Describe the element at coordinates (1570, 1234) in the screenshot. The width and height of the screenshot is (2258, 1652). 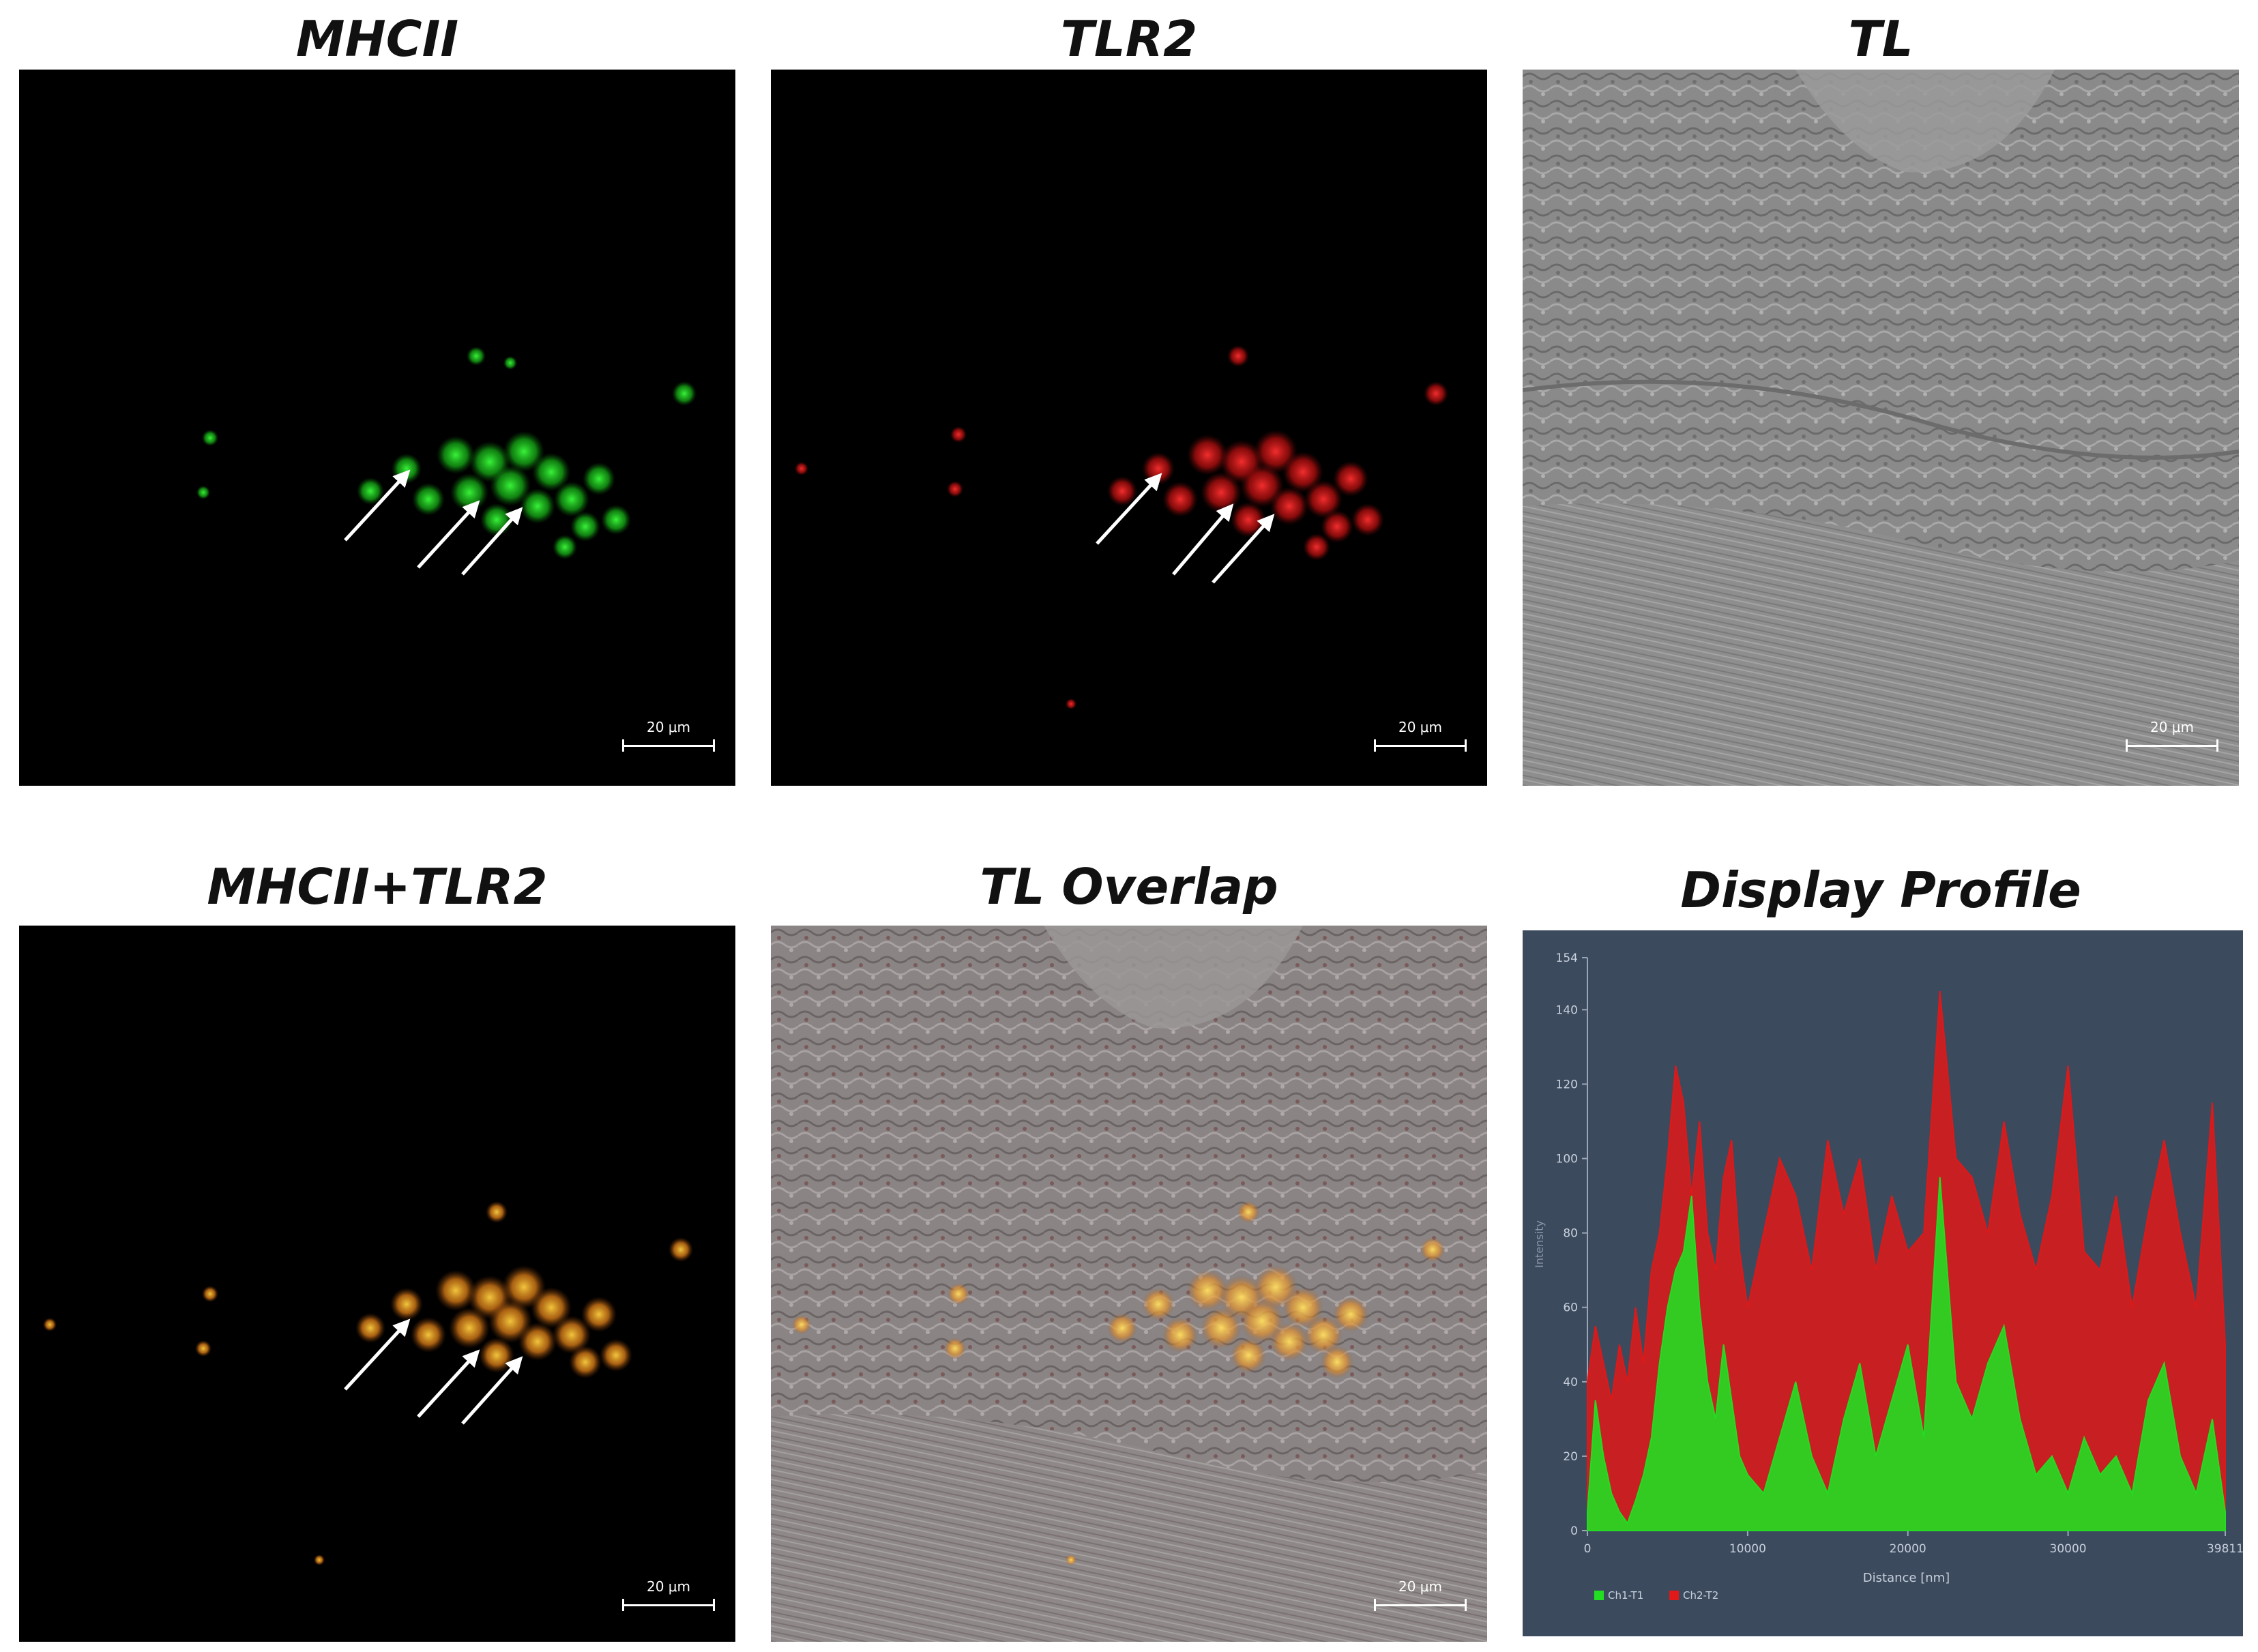
I see `y-tick-label: 80` at that location.